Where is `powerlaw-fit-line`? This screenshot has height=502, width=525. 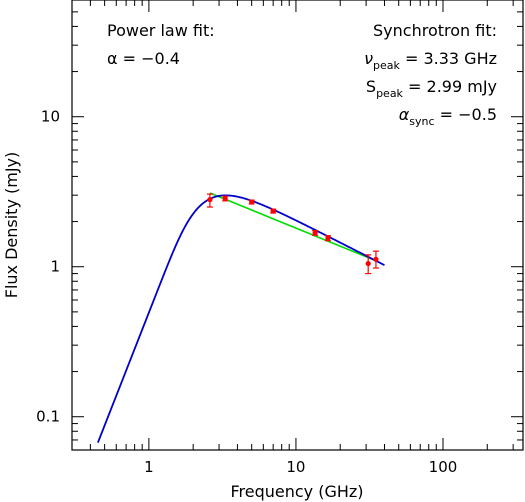 powerlaw-fit-line is located at coordinates (293, 227).